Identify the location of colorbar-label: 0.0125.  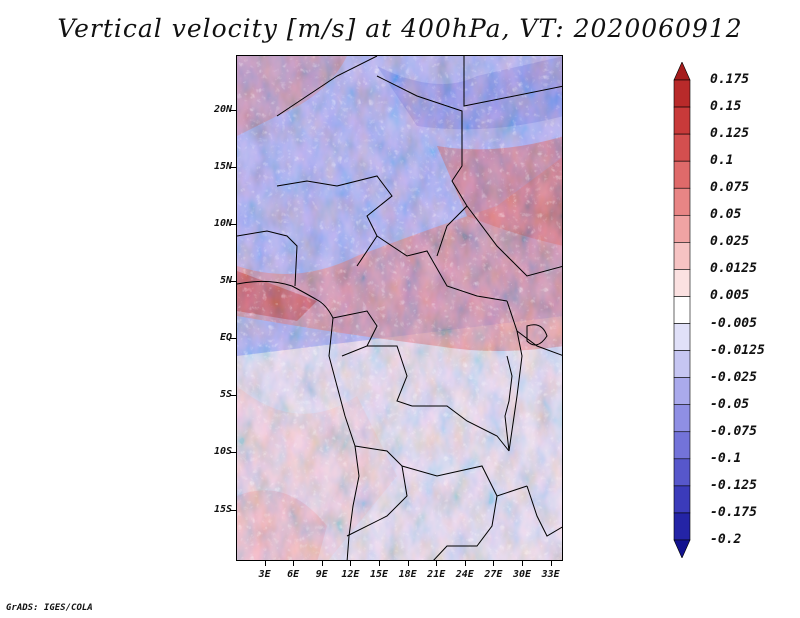
(733, 269).